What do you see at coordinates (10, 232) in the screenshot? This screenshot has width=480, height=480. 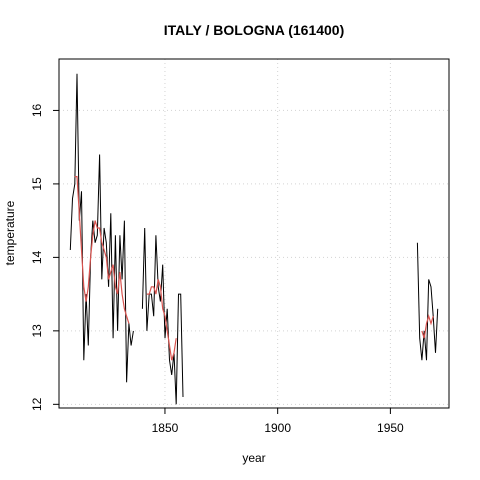 I see `y-axis-label: temperature` at bounding box center [10, 232].